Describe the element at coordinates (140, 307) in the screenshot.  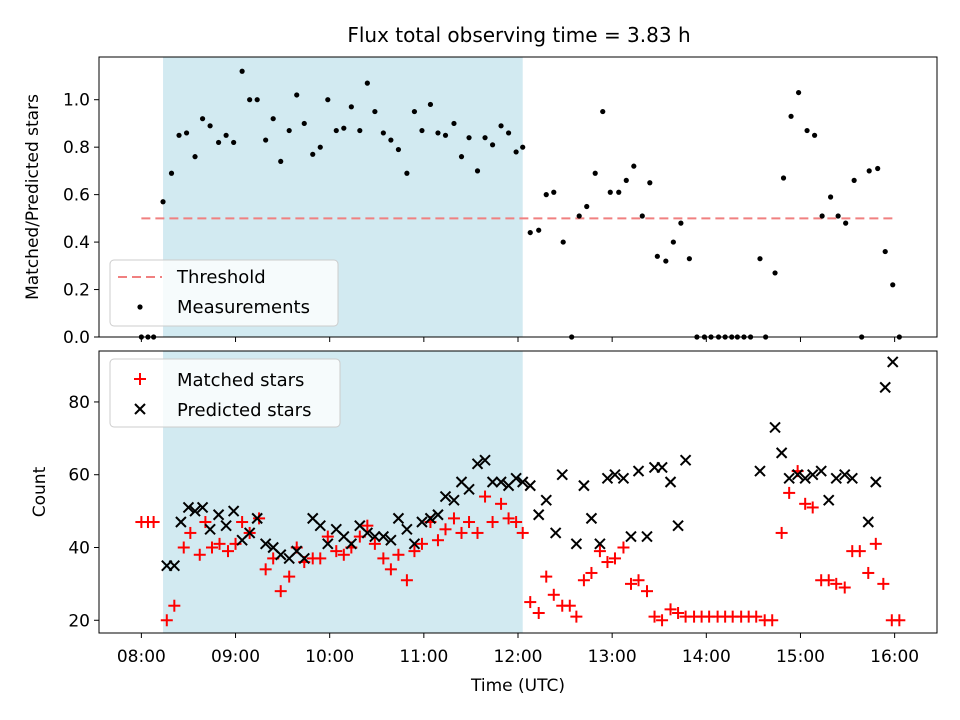
I see `legend-measurements-swatch` at that location.